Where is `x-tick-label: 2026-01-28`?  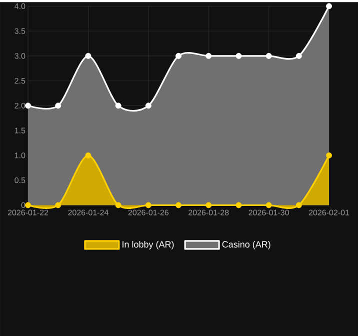 x-tick-label: 2026-01-28 is located at coordinates (208, 213).